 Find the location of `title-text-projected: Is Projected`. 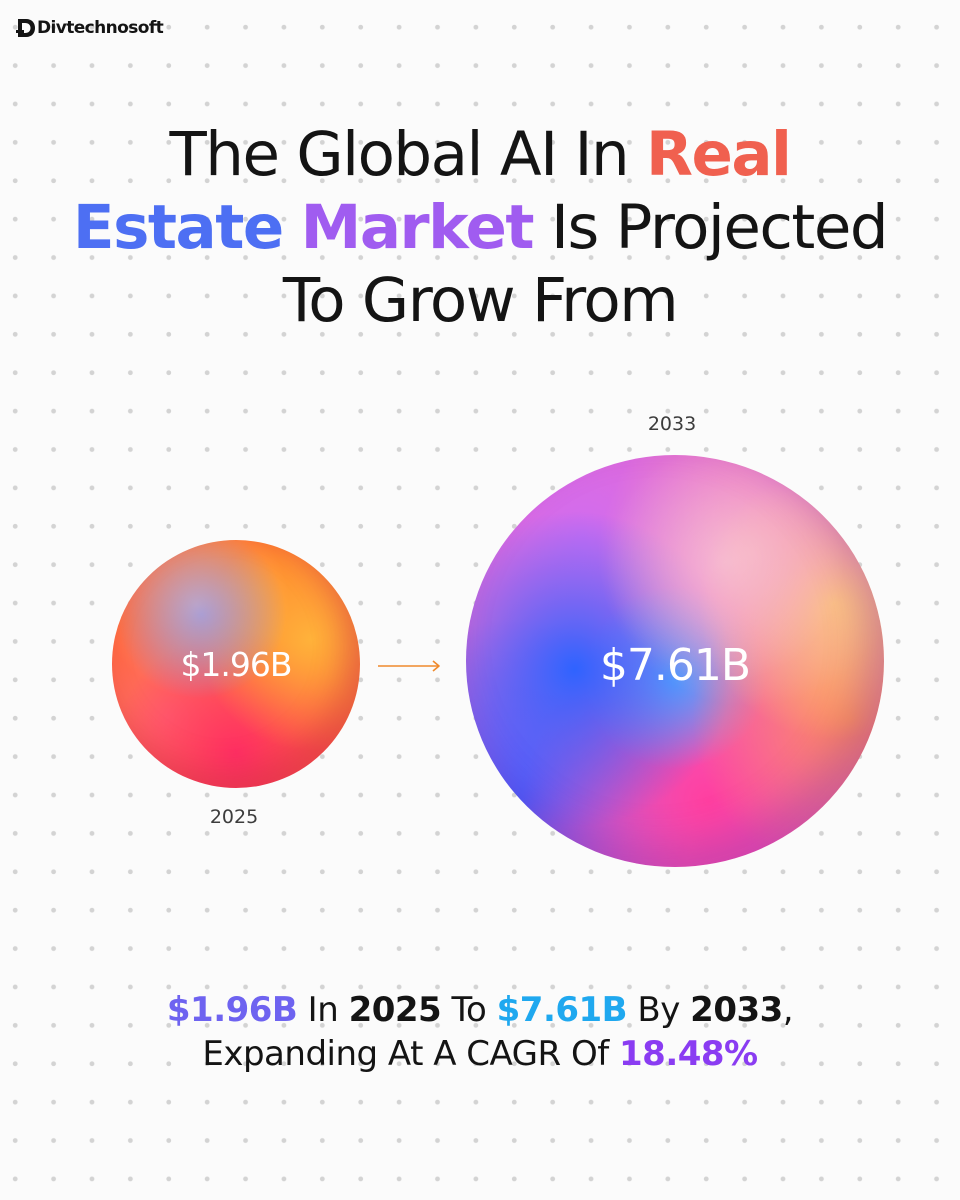

title-text-projected: Is Projected is located at coordinates (711, 227).